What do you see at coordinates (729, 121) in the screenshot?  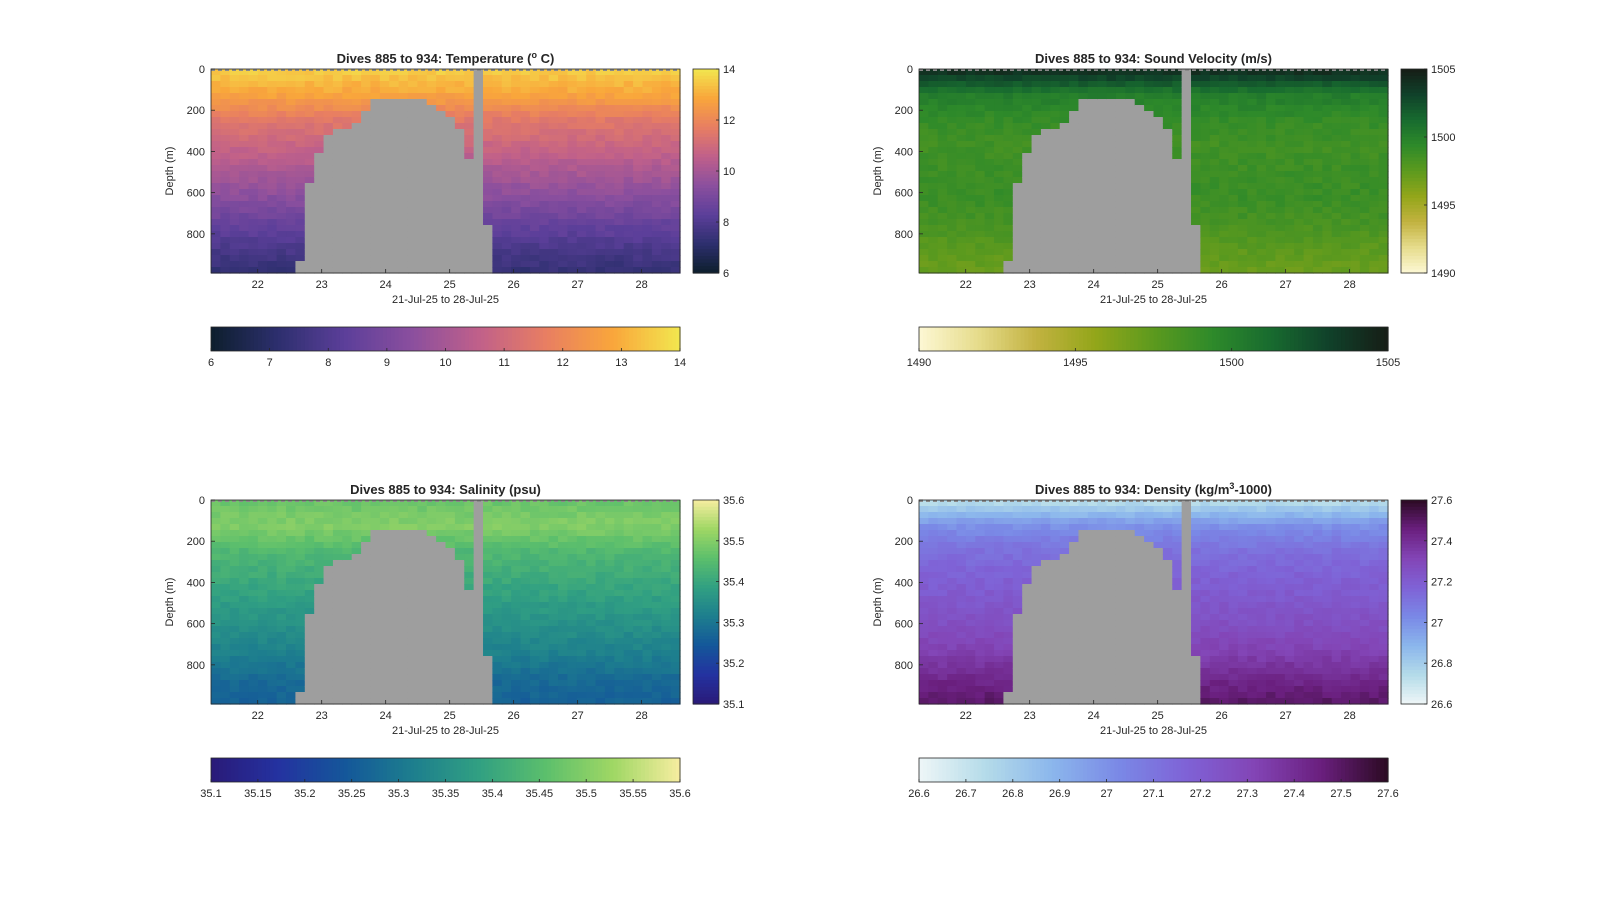 I see `colorbar-right-tick-label: 12` at bounding box center [729, 121].